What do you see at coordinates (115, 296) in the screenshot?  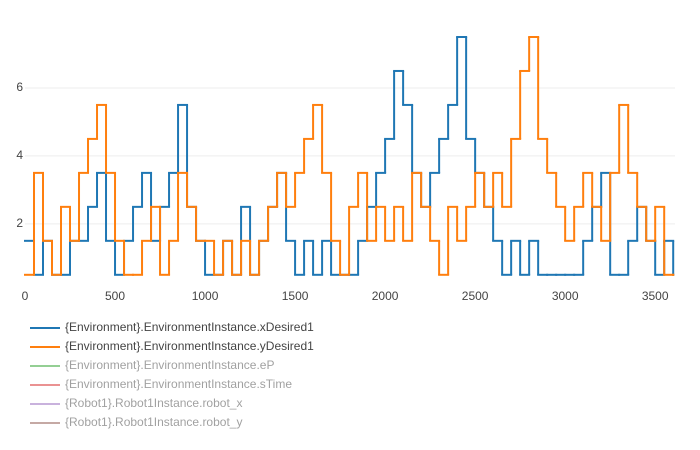 I see `x-tick-label: 500` at bounding box center [115, 296].